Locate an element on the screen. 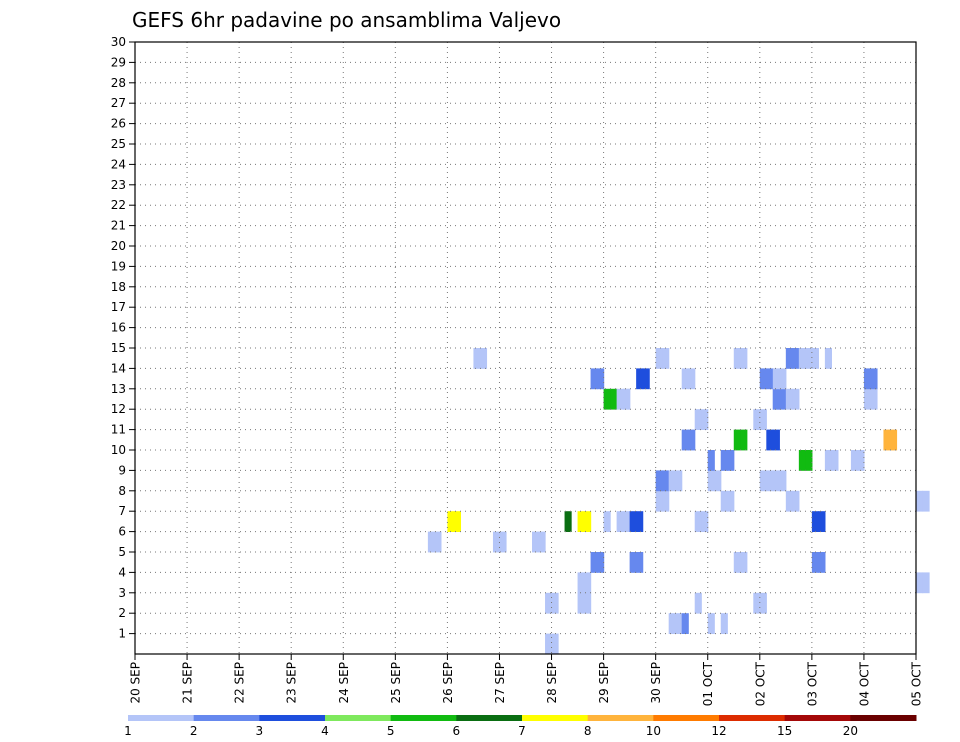  x-tick-label: 05 OCT is located at coordinates (917, 683).